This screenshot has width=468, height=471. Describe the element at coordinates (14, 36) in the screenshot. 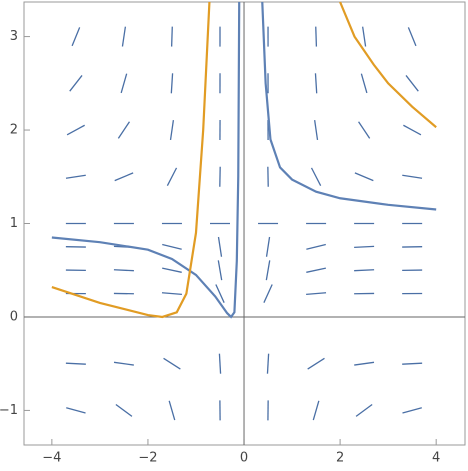

I see `y-tick-label: 3` at that location.